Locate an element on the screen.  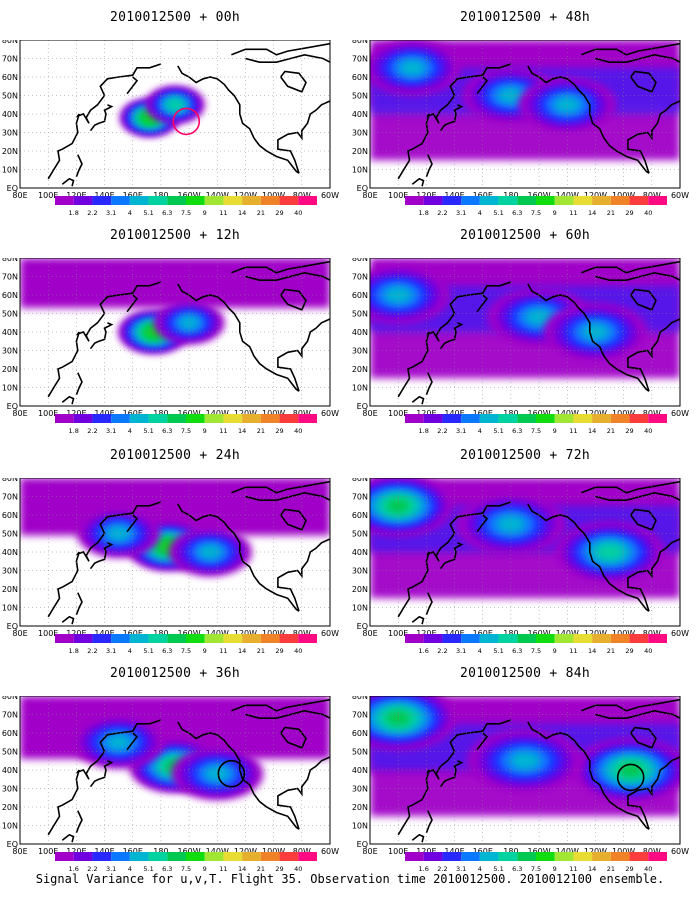
lon-tick-label: 120E is located at coordinates (76, 413).